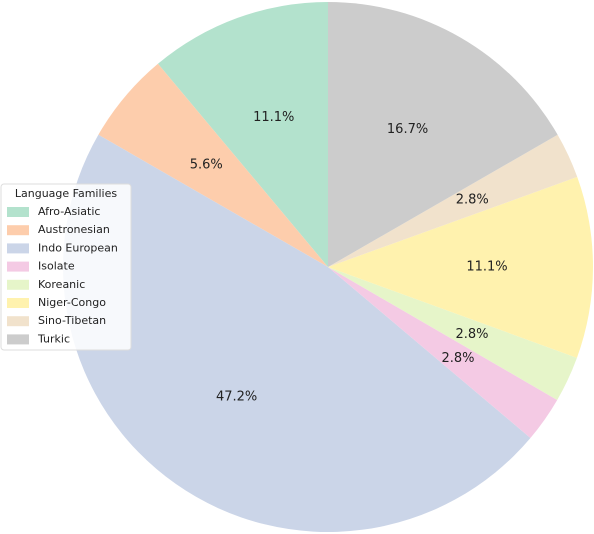 The height and width of the screenshot is (534, 594). Describe the element at coordinates (69, 211) in the screenshot. I see `legend-label: Afro-Asiatic` at that location.